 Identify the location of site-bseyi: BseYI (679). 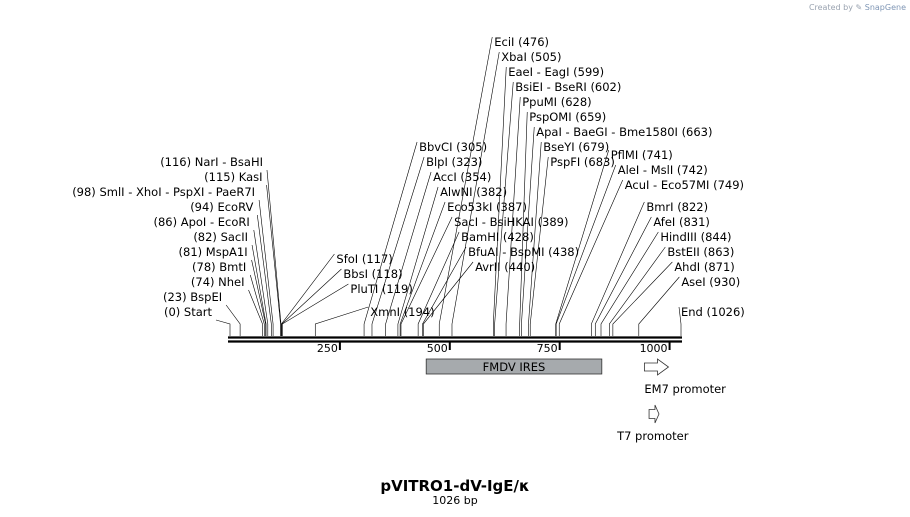
(568, 238).